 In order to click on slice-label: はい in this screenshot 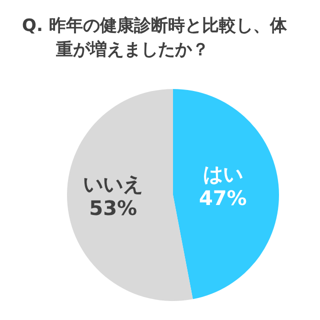, I will do `click(222, 174)`.